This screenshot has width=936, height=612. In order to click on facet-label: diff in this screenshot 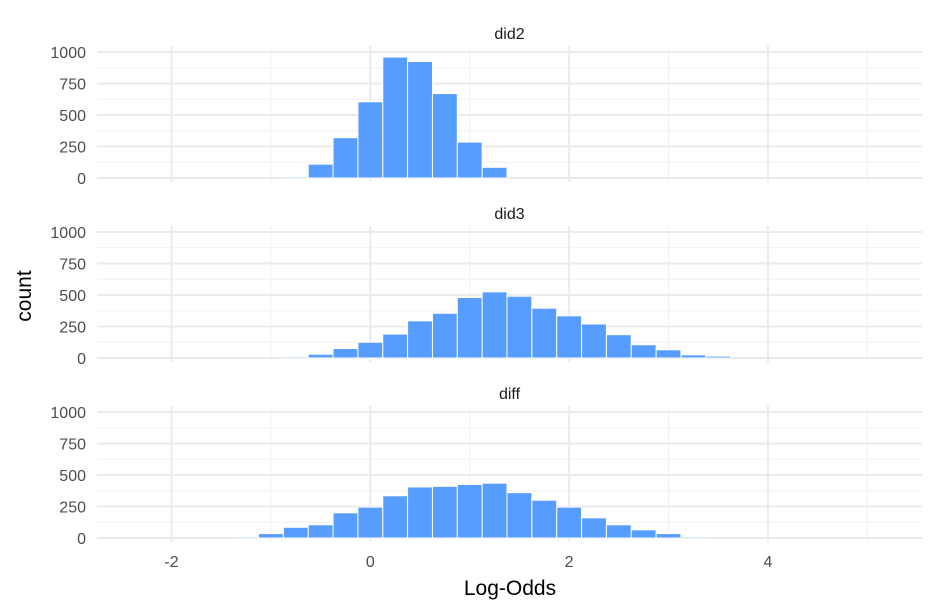, I will do `click(510, 394)`.